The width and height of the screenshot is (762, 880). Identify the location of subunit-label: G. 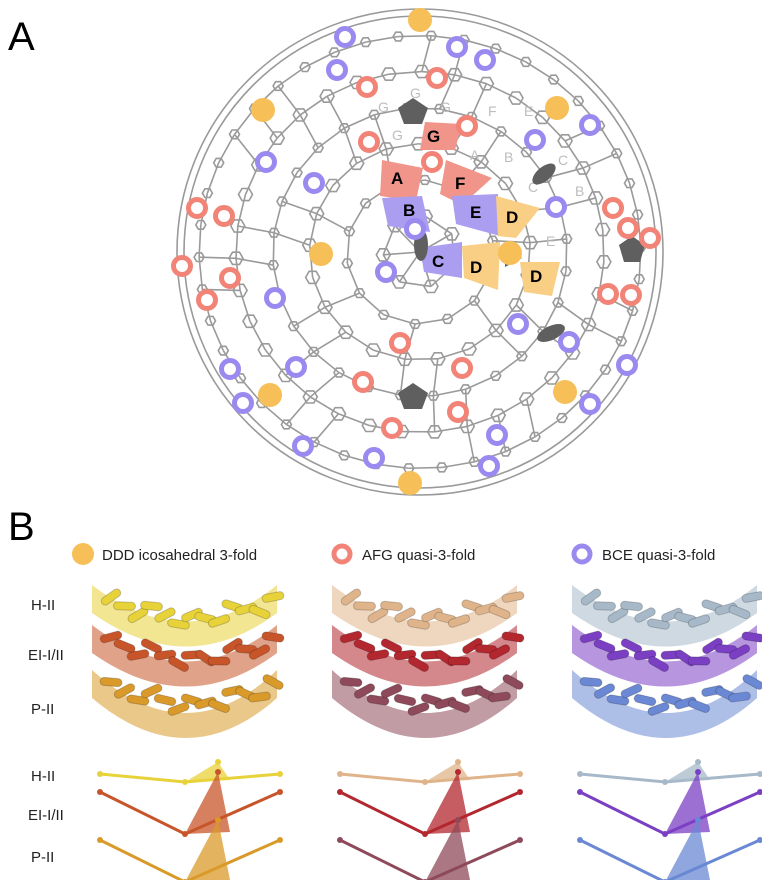
(433, 136).